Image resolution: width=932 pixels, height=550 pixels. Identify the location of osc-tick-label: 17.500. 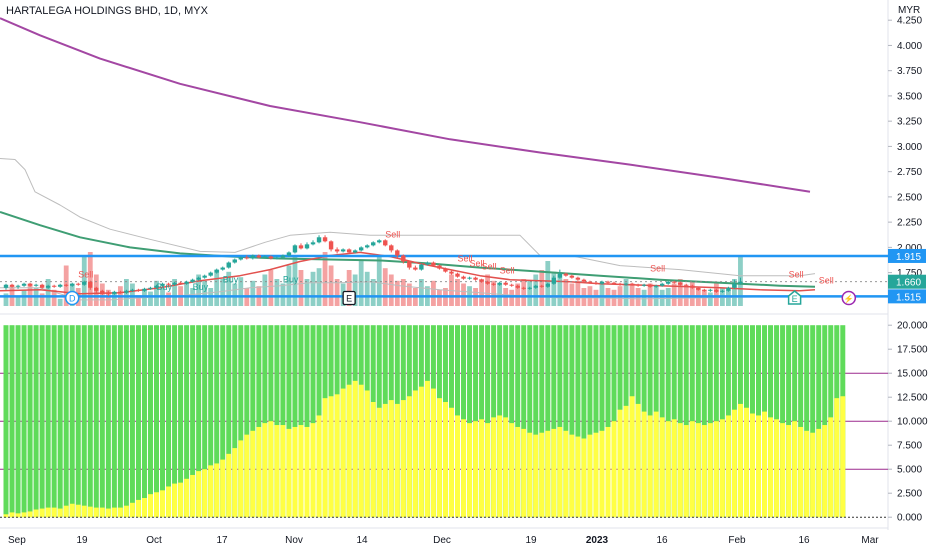
(912, 350).